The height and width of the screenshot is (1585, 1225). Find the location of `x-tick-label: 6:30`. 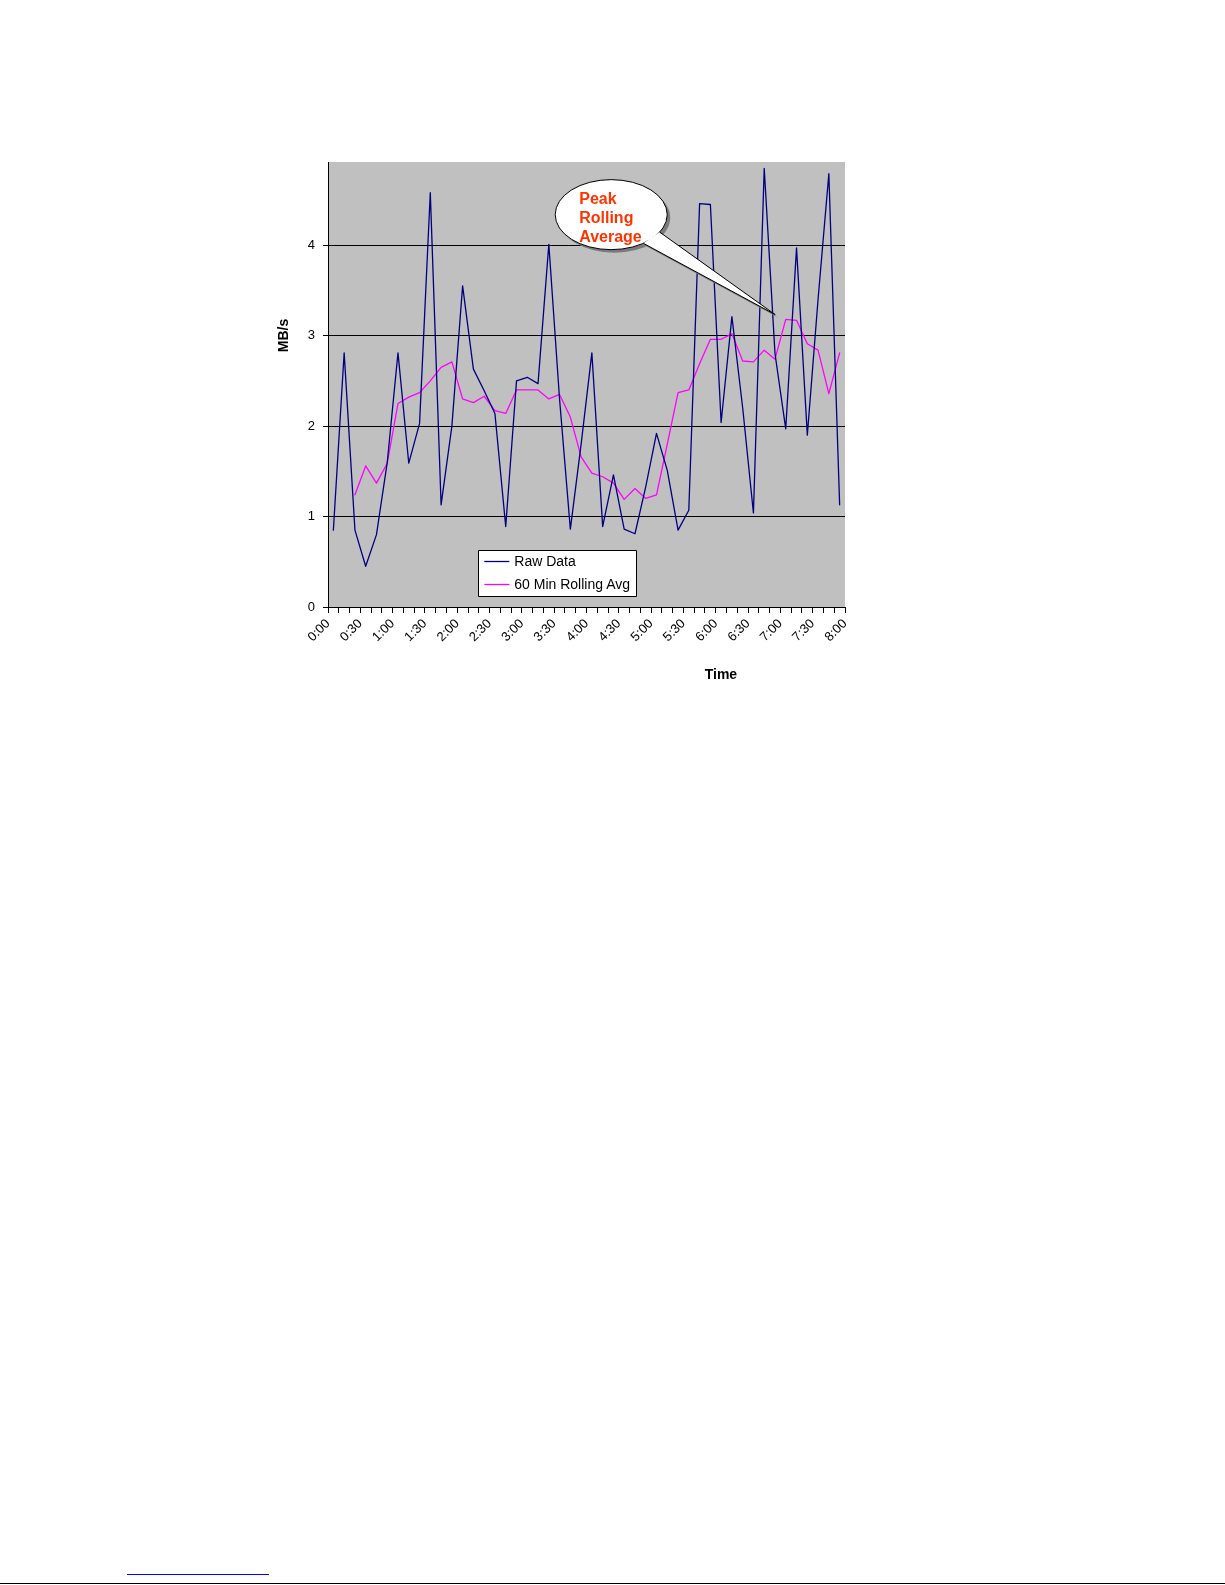

x-tick-label: 6:30 is located at coordinates (738, 630).